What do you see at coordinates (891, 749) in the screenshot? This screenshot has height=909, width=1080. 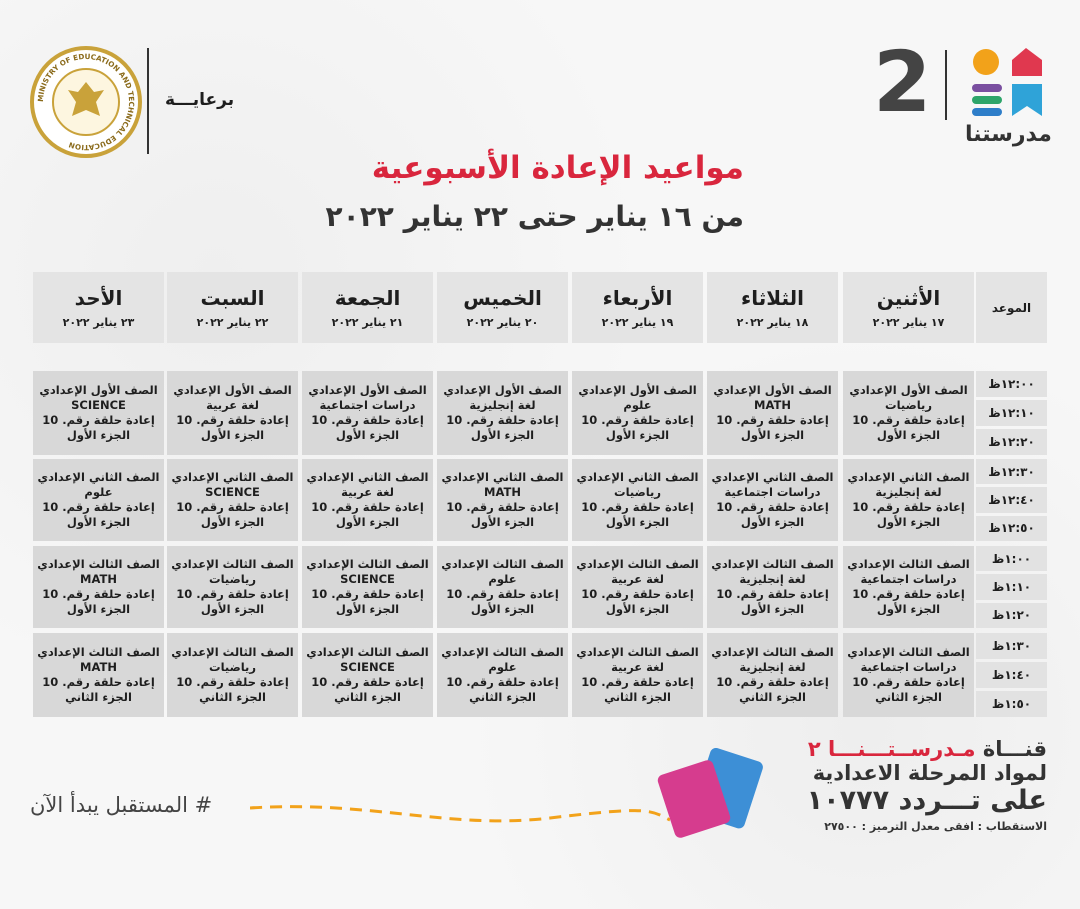 I see `channel-name: مـدرســتـــنـــا ٢` at bounding box center [891, 749].